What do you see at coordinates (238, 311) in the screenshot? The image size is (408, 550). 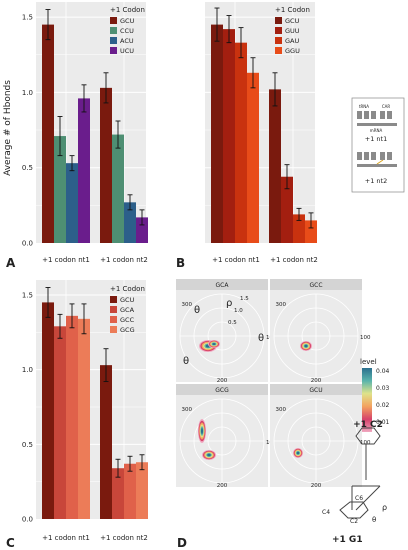 I see `r-tick: 1.0` at bounding box center [238, 311].